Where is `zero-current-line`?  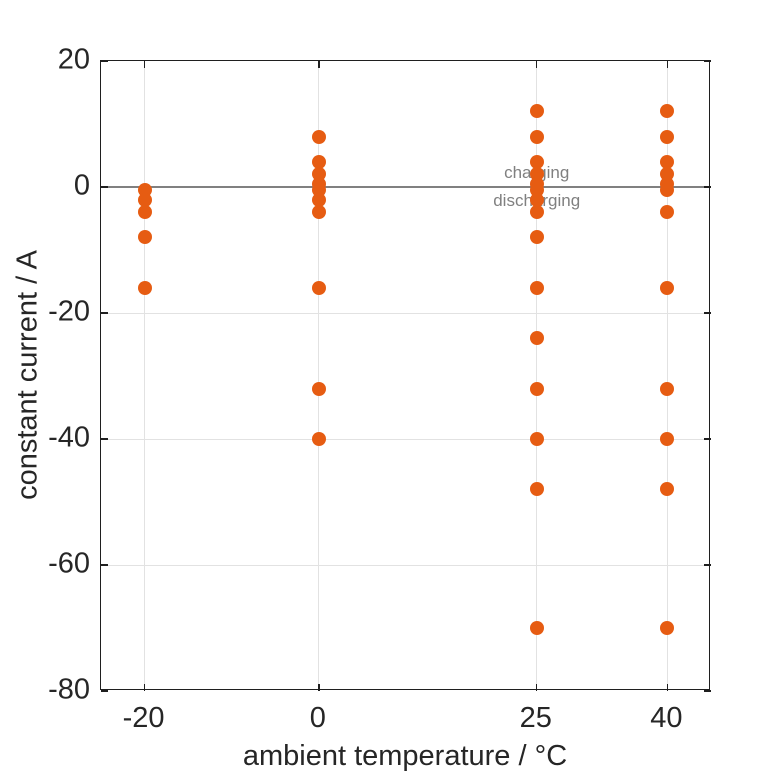
zero-current-line is located at coordinates (405, 187).